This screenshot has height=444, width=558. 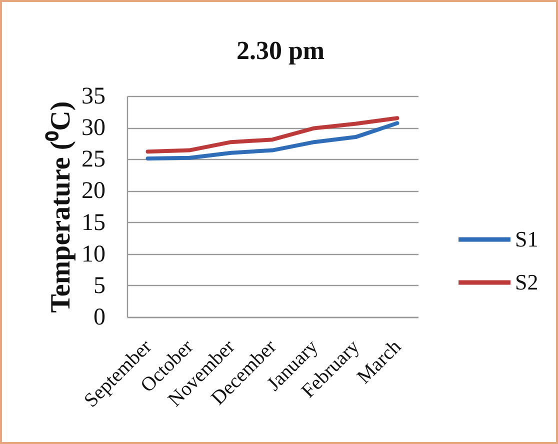 I want to click on y-tick-label: 25, so click(x=94, y=159).